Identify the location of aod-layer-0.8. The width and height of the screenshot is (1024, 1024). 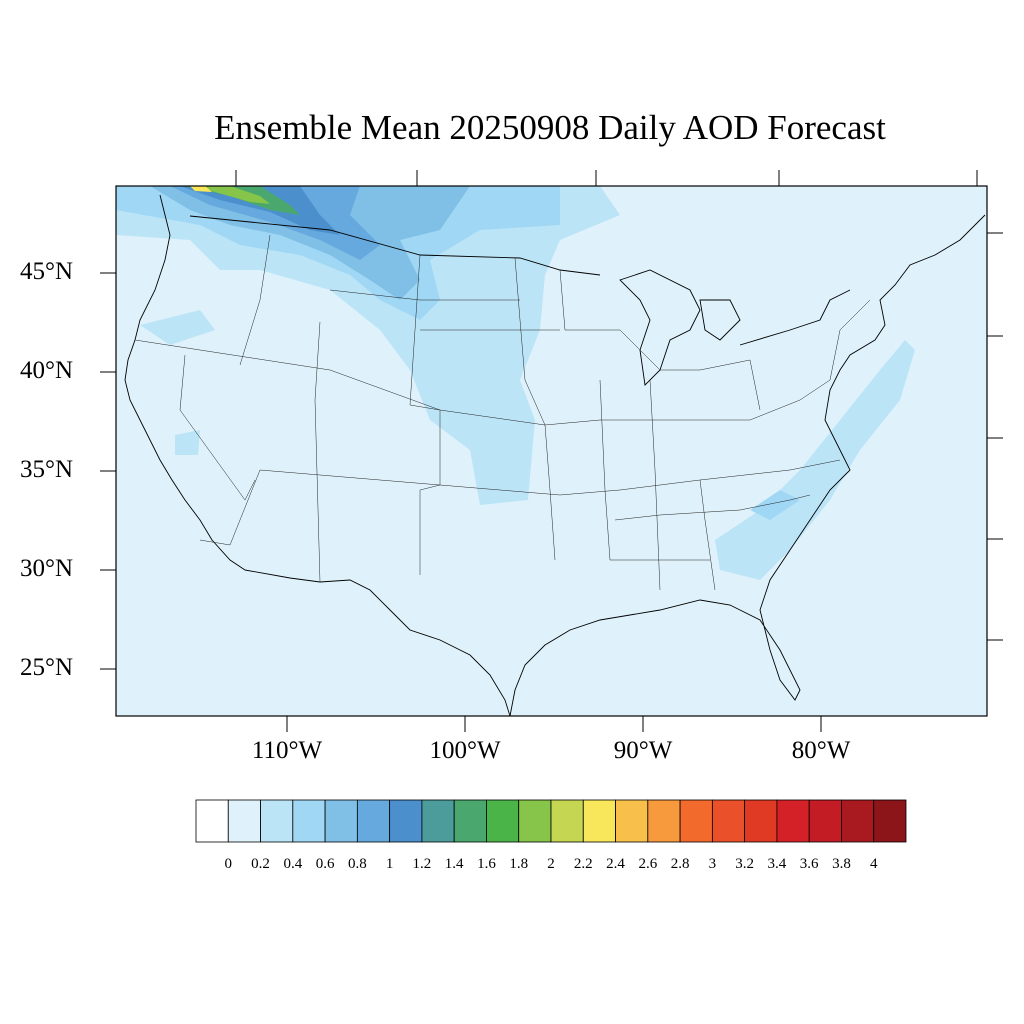
(275, 223).